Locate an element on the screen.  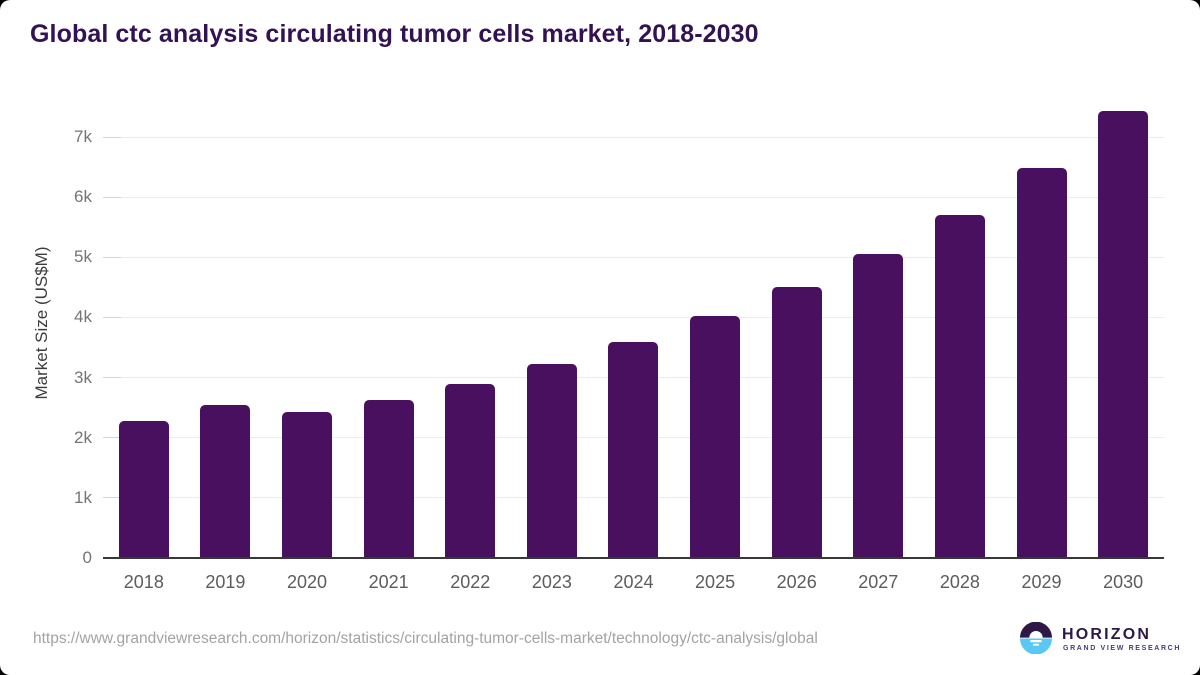
x-tick-label-2019: 2019 is located at coordinates (225, 582).